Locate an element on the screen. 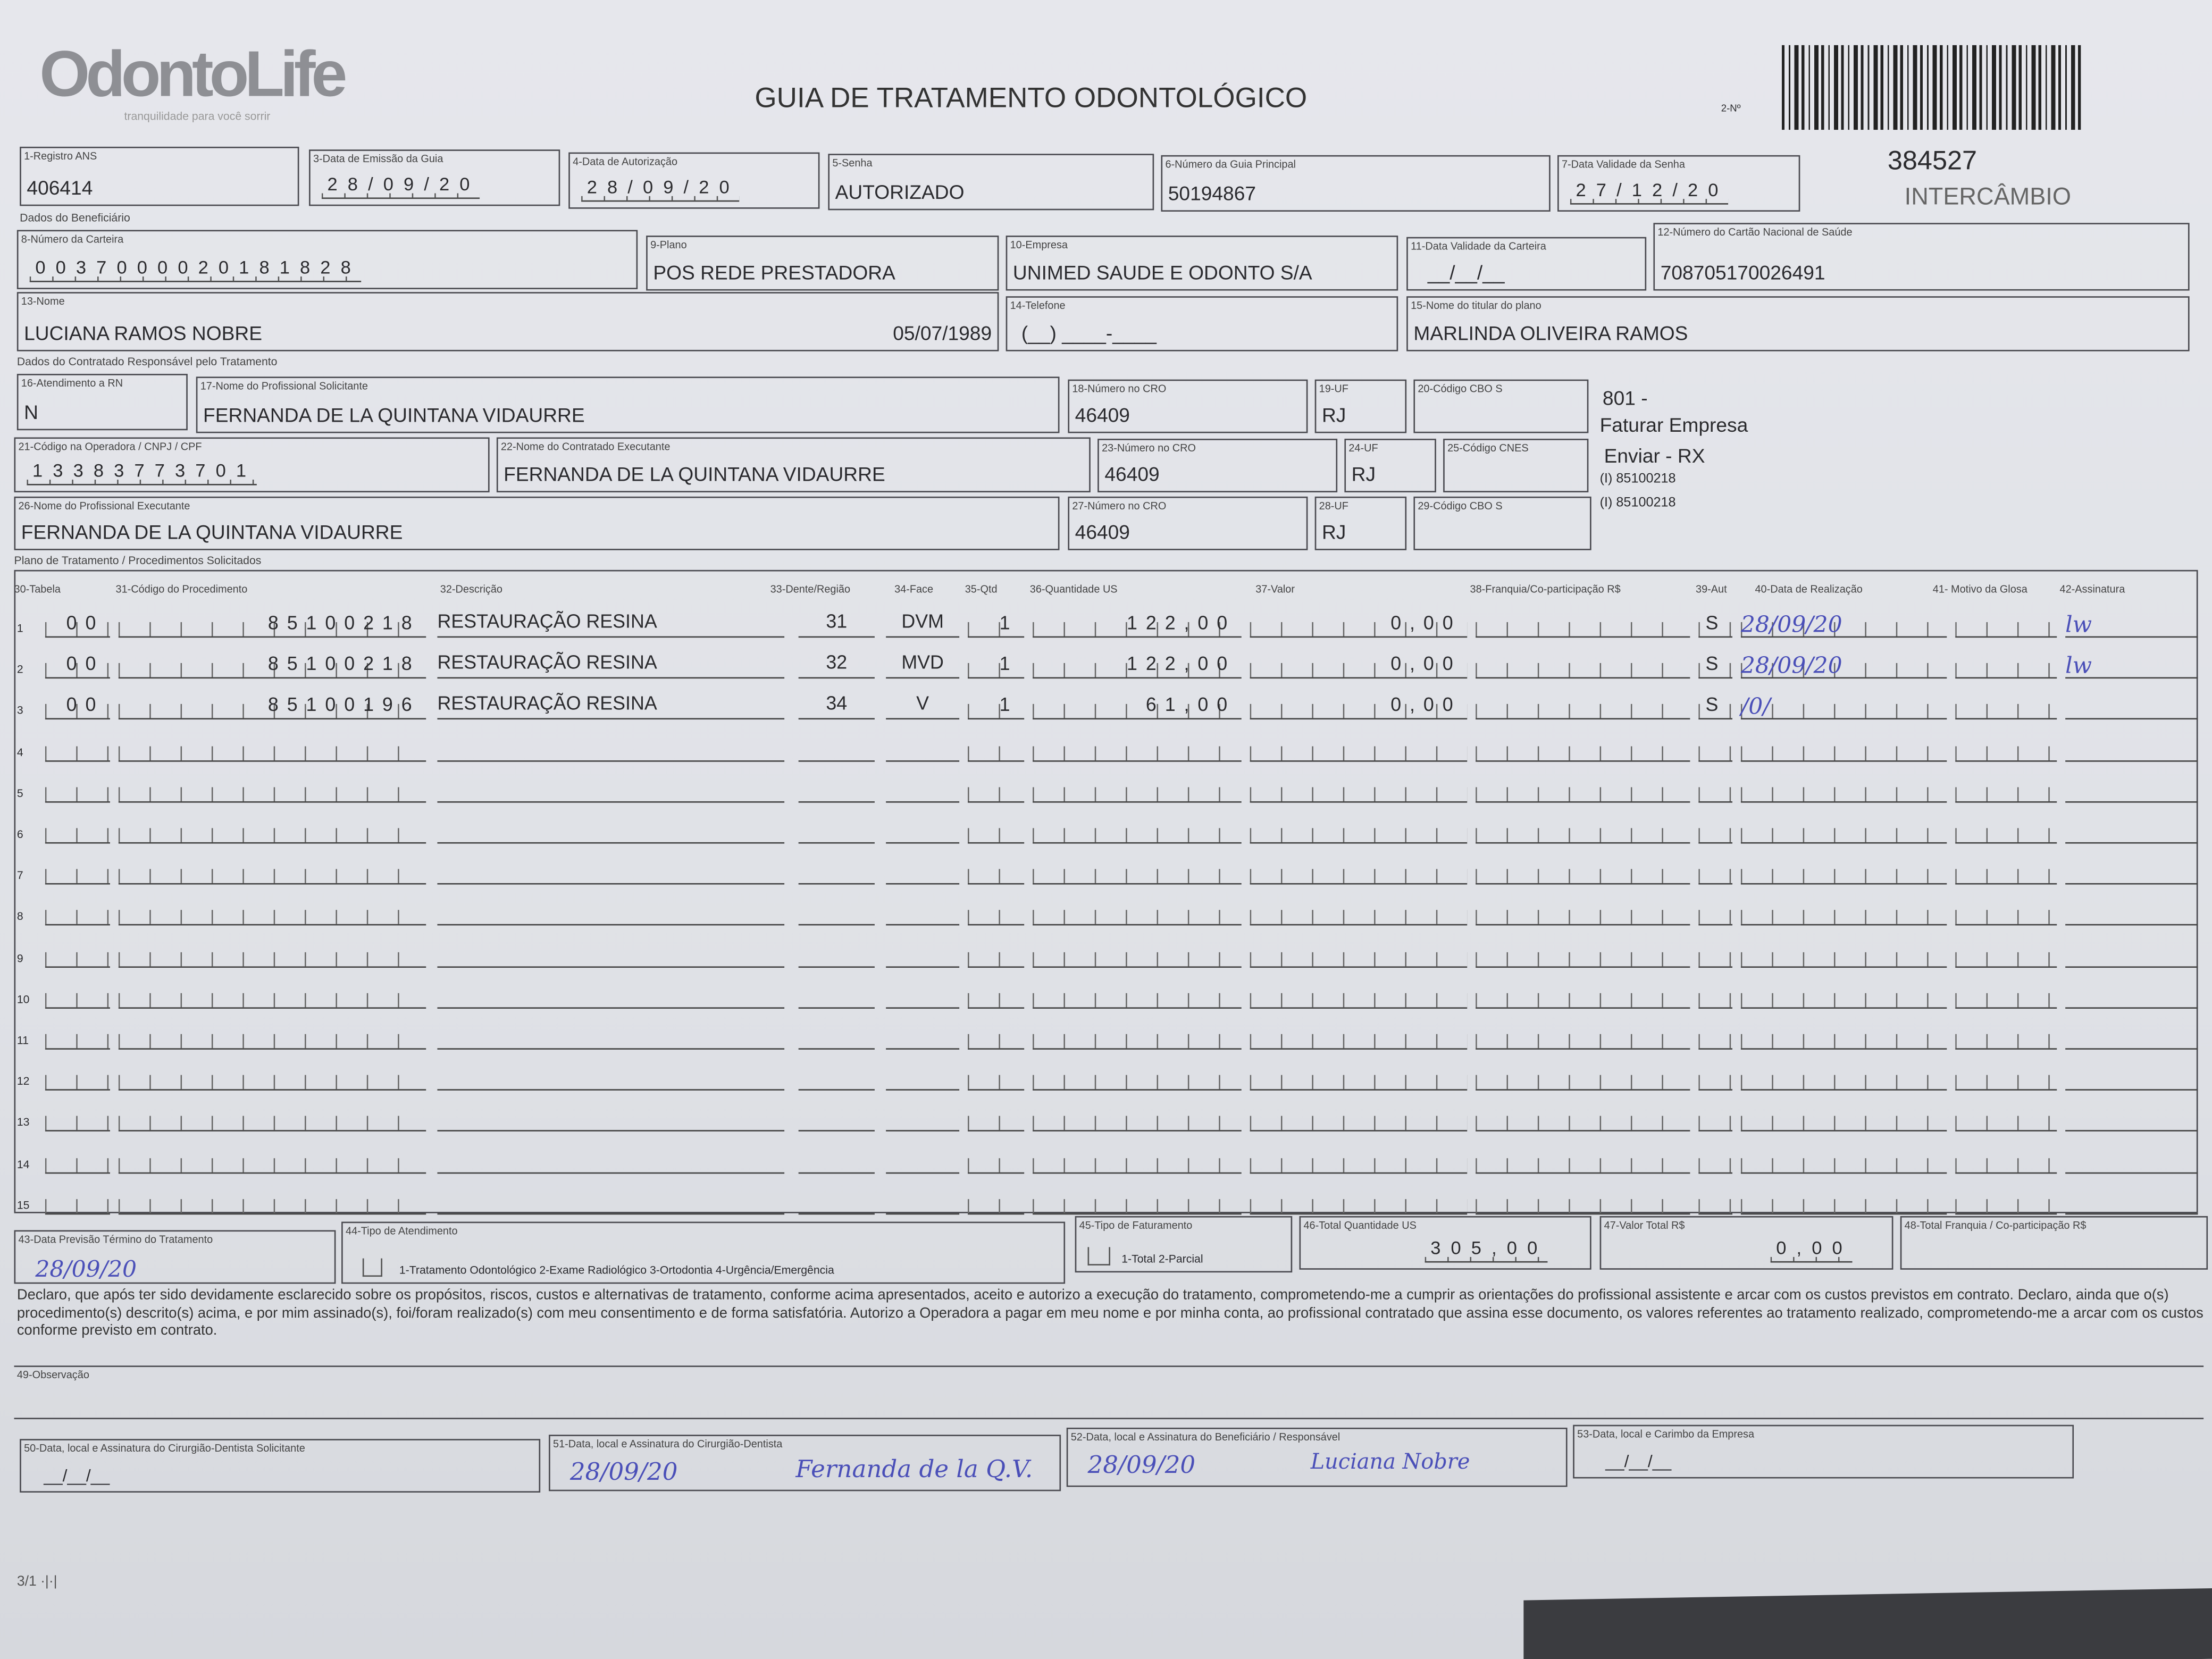  field-numero-carteira: 8-Número da Carteira 0037000020181828 is located at coordinates (327, 259).